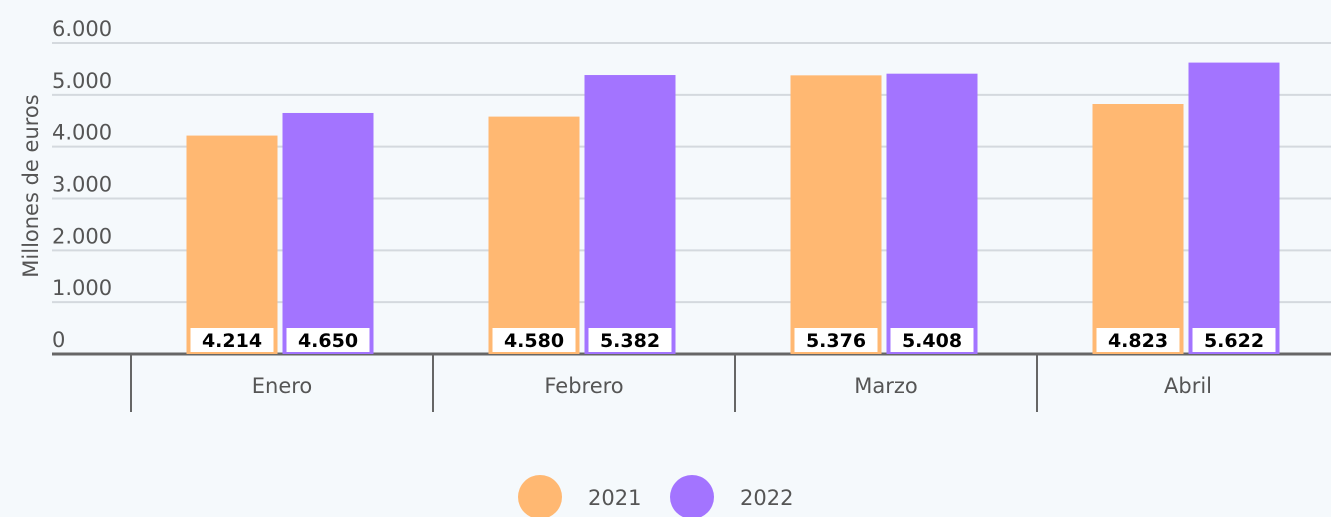 This screenshot has width=1331, height=517. I want to click on value-label: 4.580, so click(534, 341).